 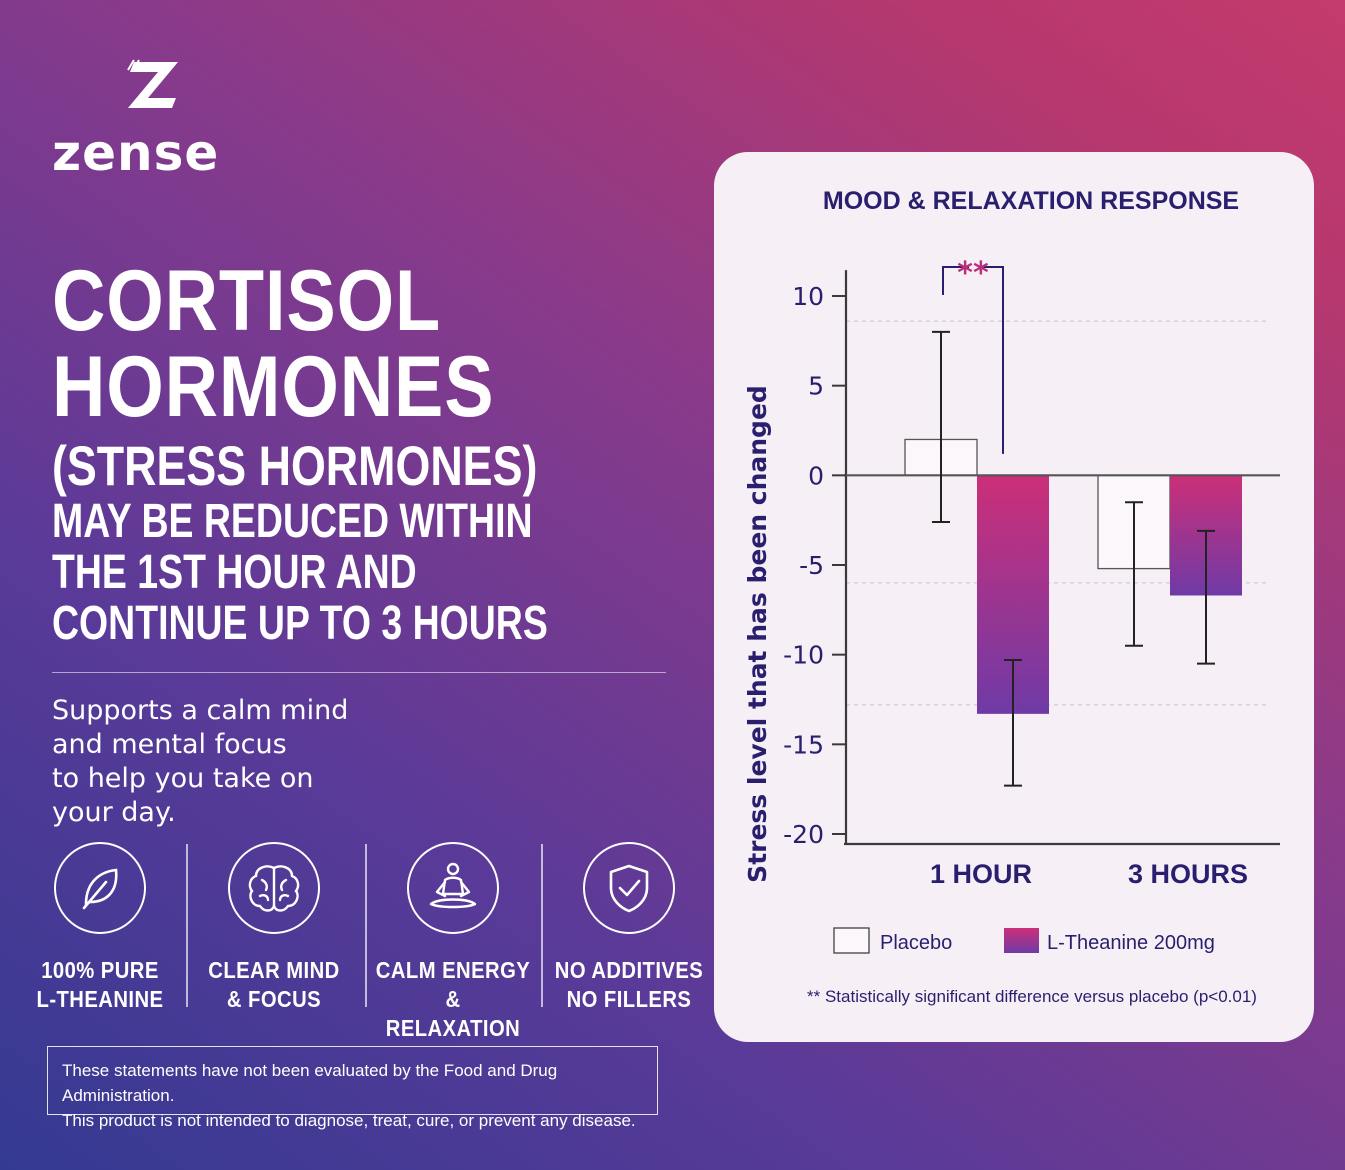 What do you see at coordinates (973, 273) in the screenshot?
I see `significance-marker: **` at bounding box center [973, 273].